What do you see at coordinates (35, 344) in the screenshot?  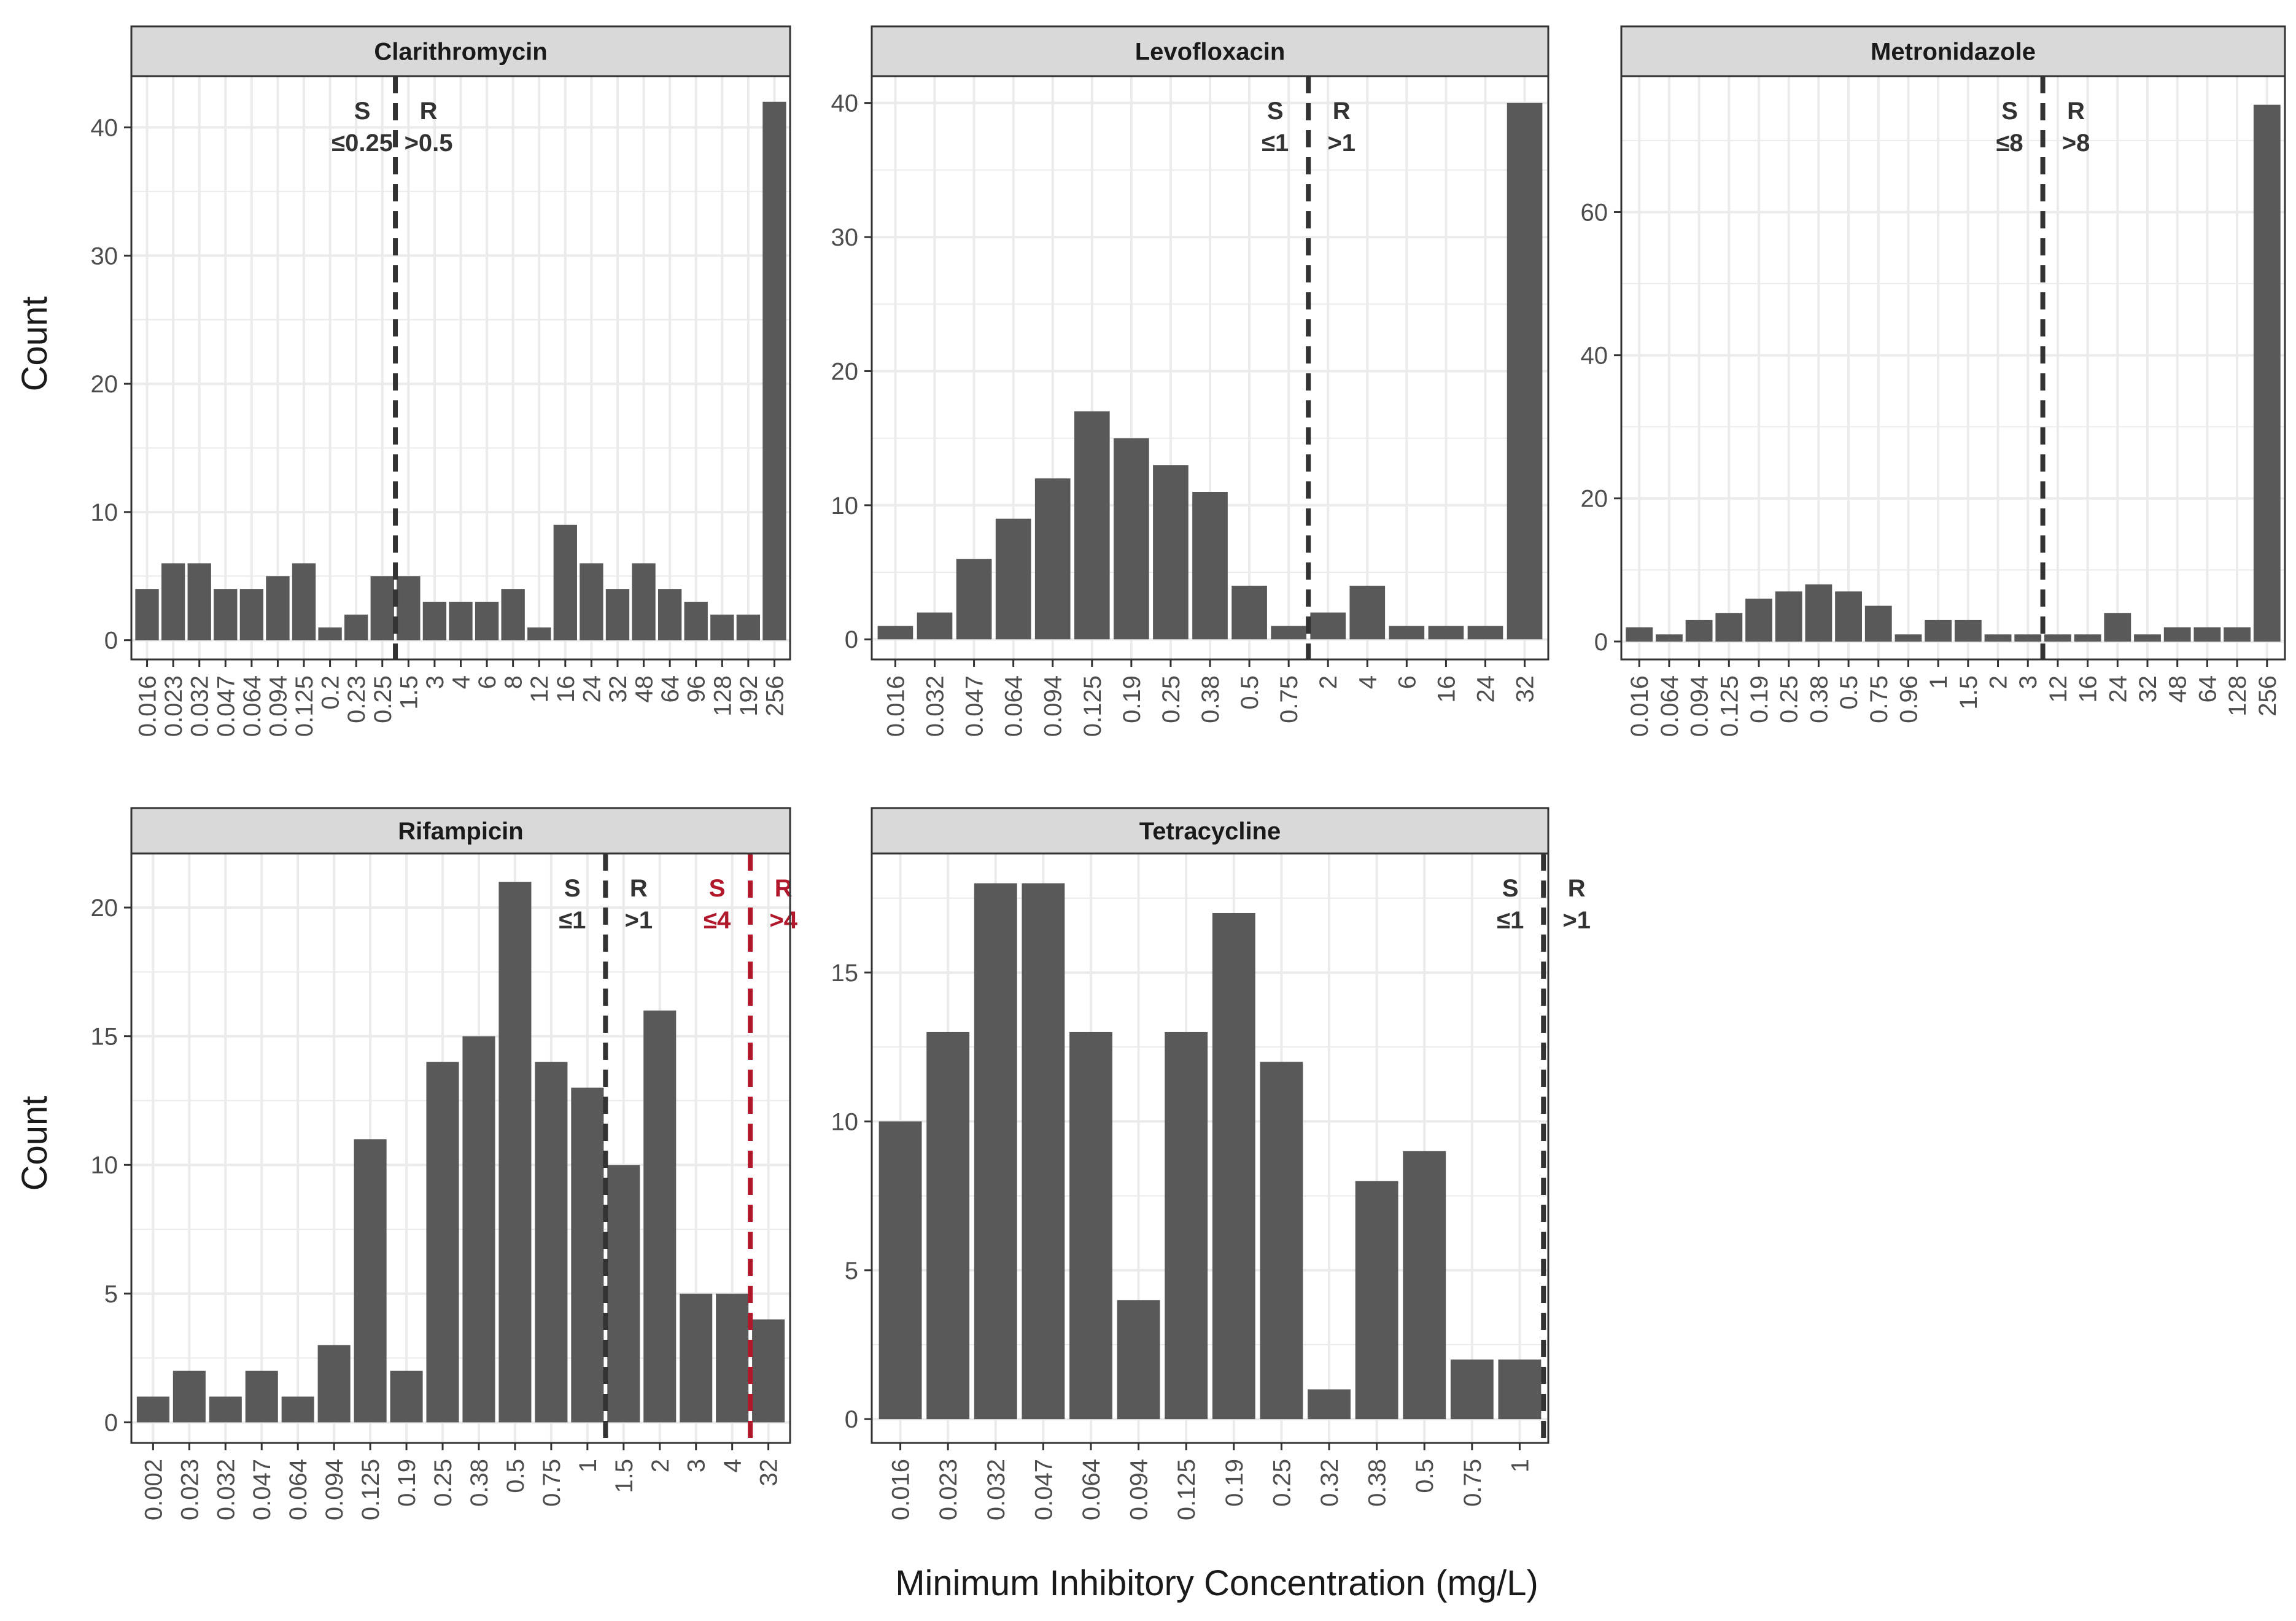 I see `y-axis-title-top: Count` at bounding box center [35, 344].